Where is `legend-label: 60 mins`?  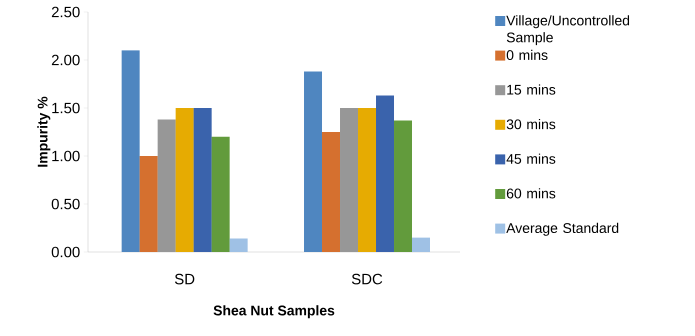 legend-label: 60 mins is located at coordinates (531, 193).